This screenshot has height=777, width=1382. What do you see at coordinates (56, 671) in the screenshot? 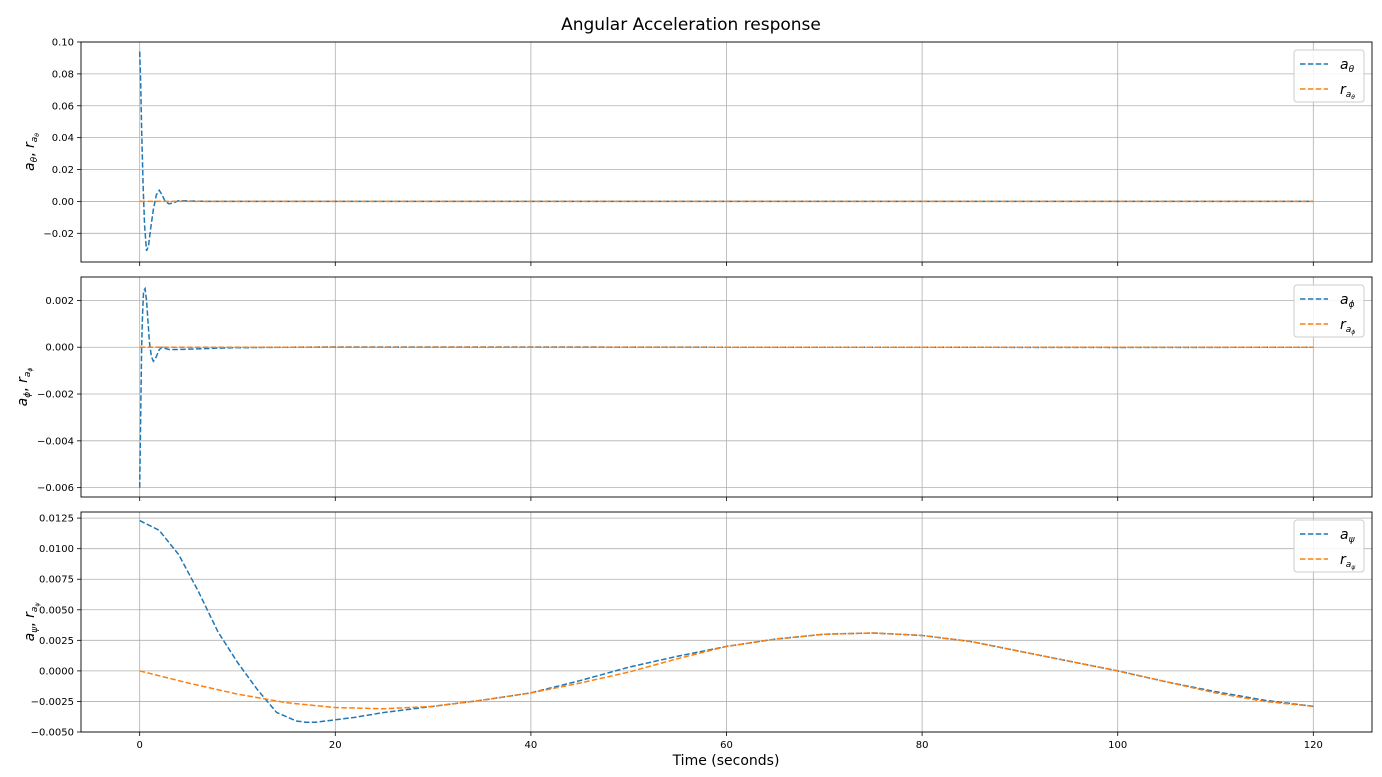
I see `y-tick-label: 0.0000` at bounding box center [56, 671].